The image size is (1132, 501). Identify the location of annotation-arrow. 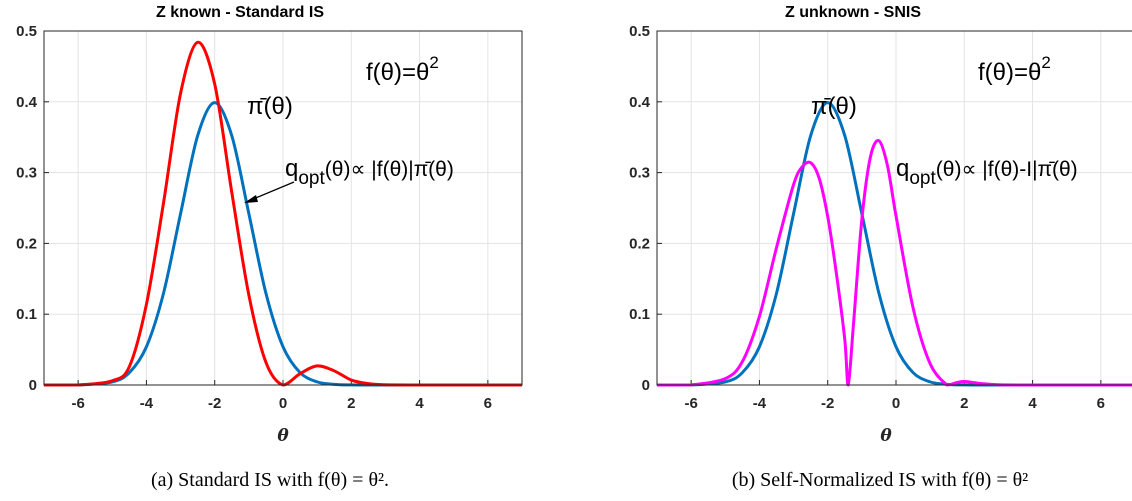
(269, 192).